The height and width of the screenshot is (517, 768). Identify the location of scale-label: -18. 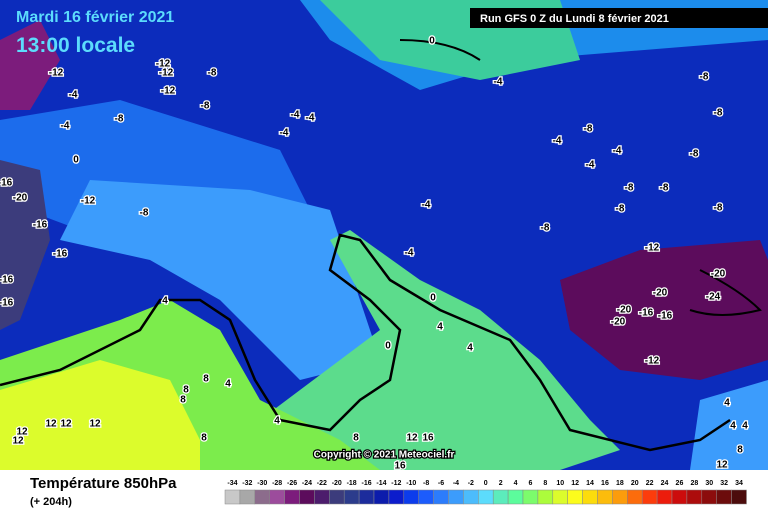
(352, 483).